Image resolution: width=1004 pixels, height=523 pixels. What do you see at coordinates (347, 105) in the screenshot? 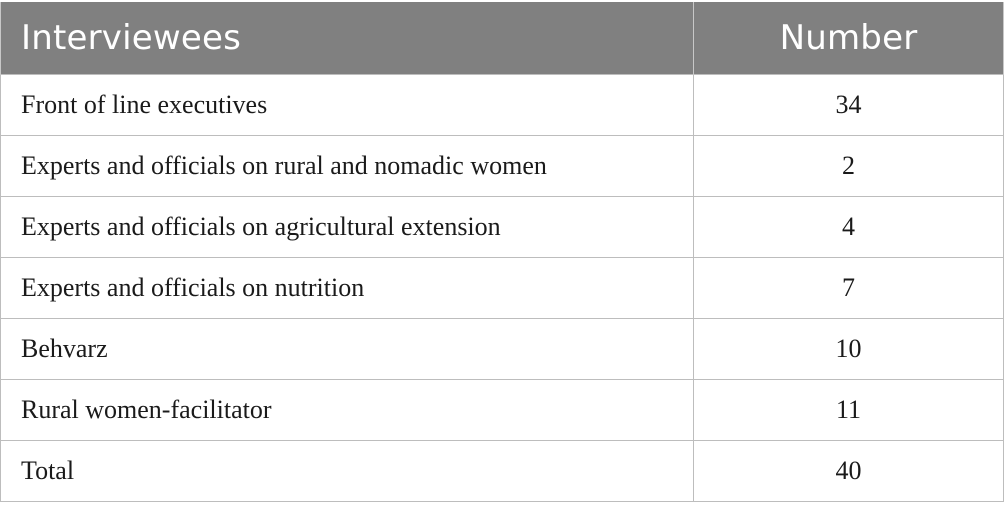
I see `row-label: Front of line executives` at bounding box center [347, 105].